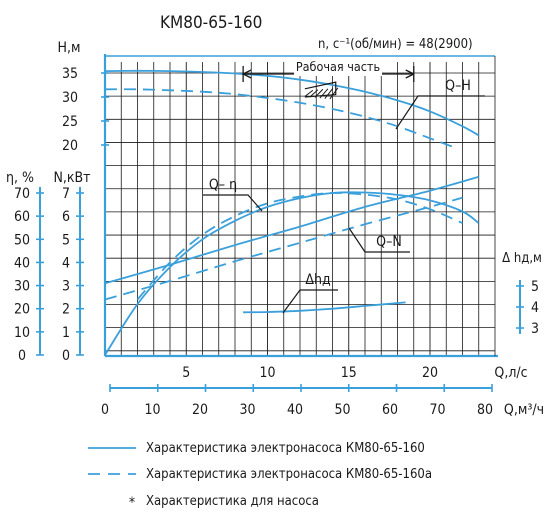  What do you see at coordinates (389, 242) in the screenshot?
I see `qn-curve-label: Q–N` at bounding box center [389, 242].